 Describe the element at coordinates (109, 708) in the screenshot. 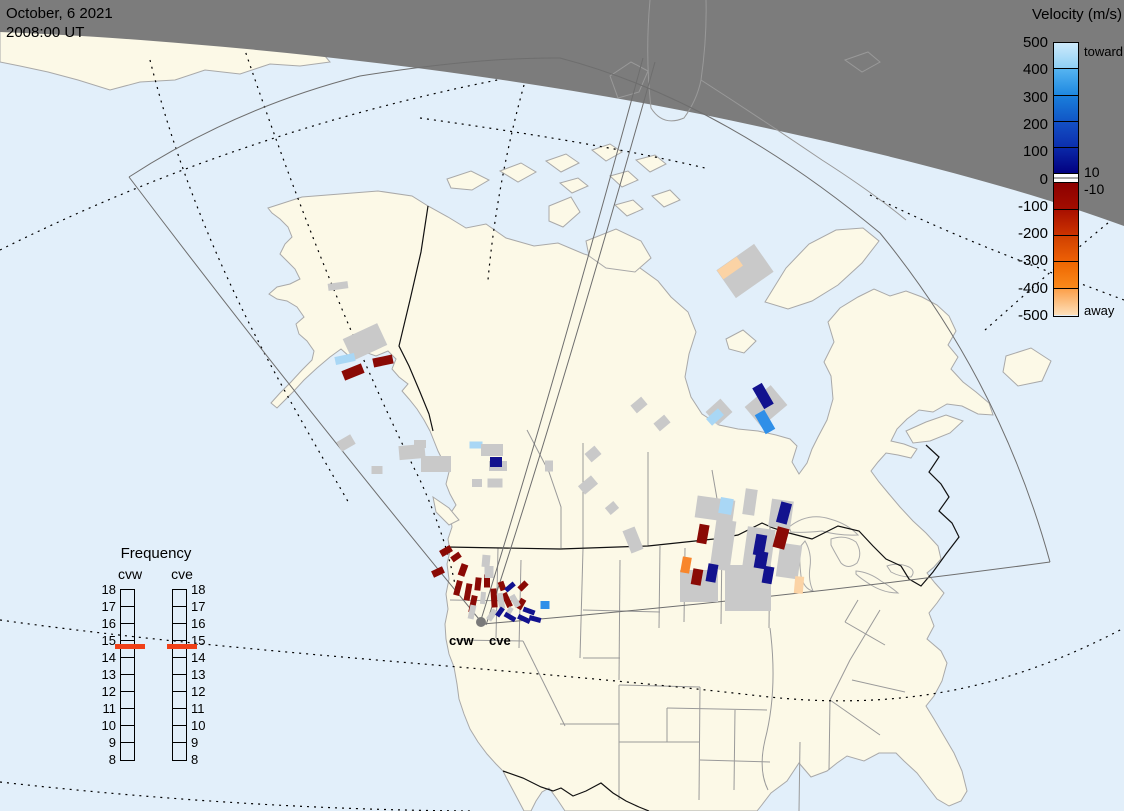

I see `frequency-tick-label: 11` at that location.